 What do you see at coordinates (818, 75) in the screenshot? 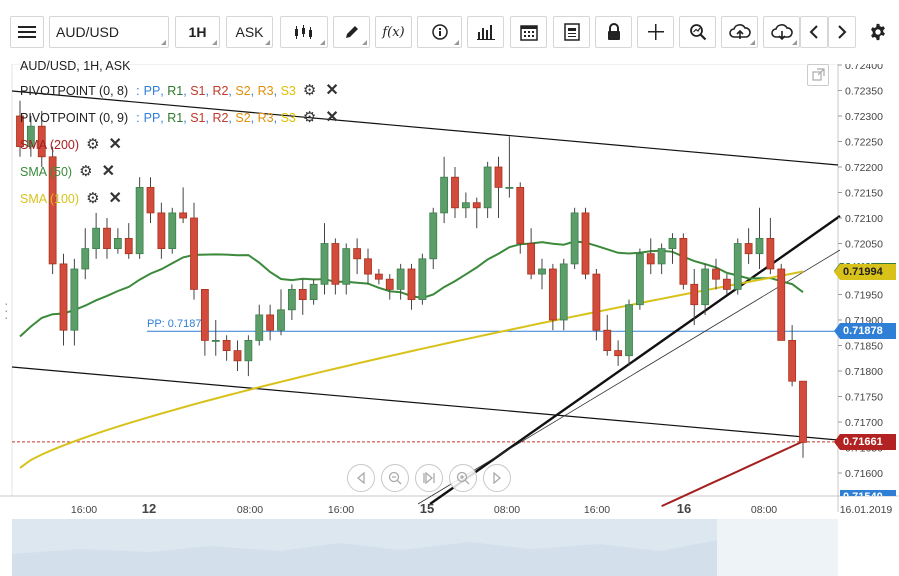
I see `expand-button` at bounding box center [818, 75].